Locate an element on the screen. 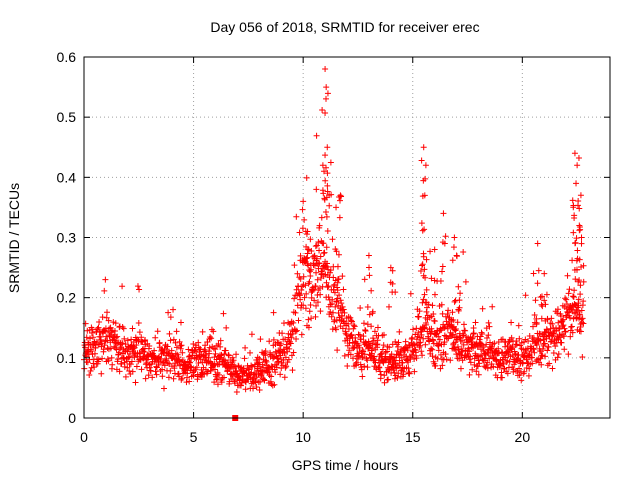 The image size is (640, 480). y-tick-label: 0 is located at coordinates (72, 418).